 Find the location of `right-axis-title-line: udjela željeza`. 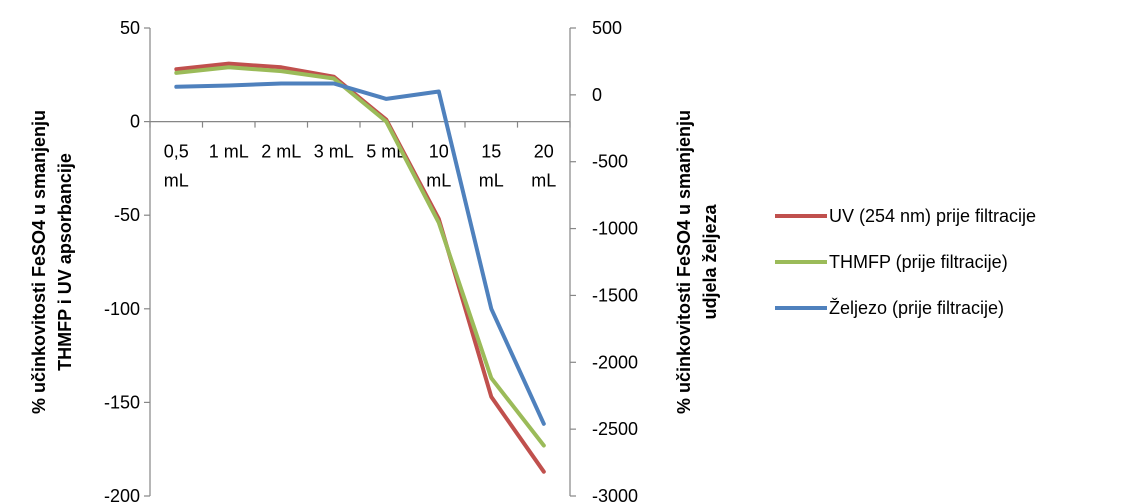

right-axis-title-line: udjela željeza is located at coordinates (710, 261).